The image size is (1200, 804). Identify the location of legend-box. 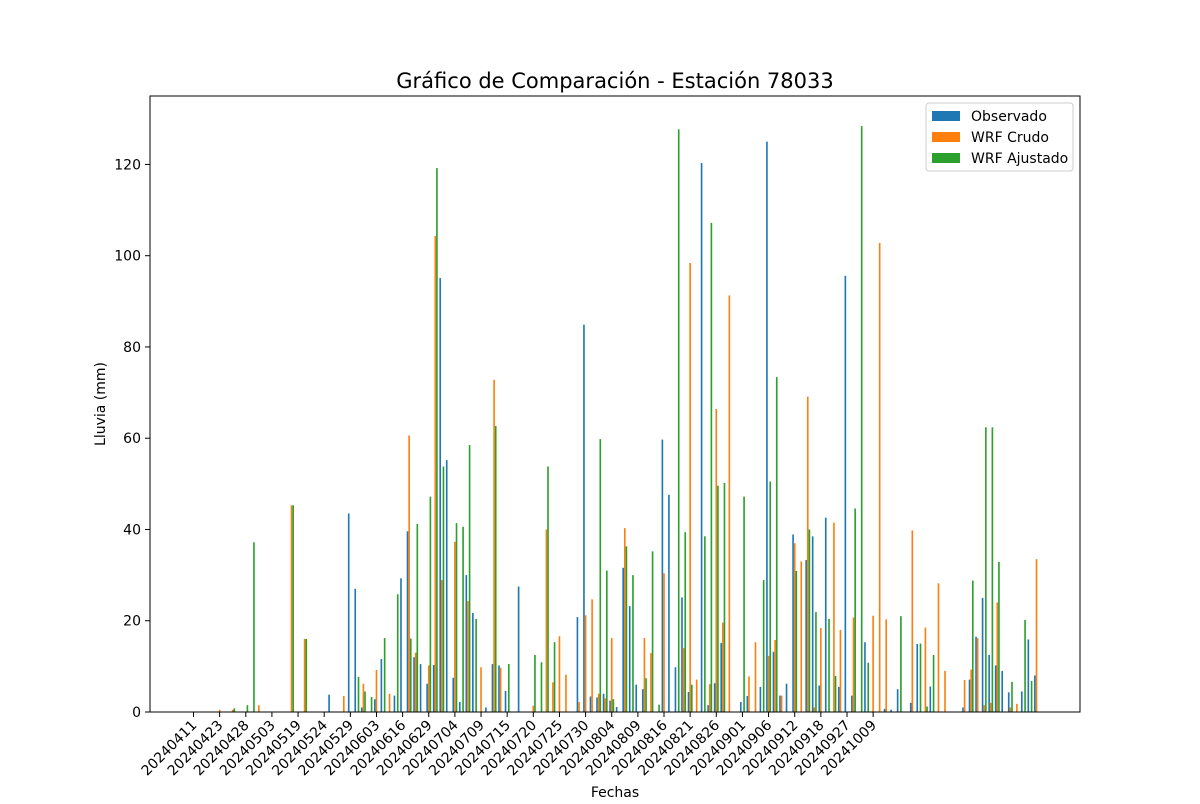
(999, 137).